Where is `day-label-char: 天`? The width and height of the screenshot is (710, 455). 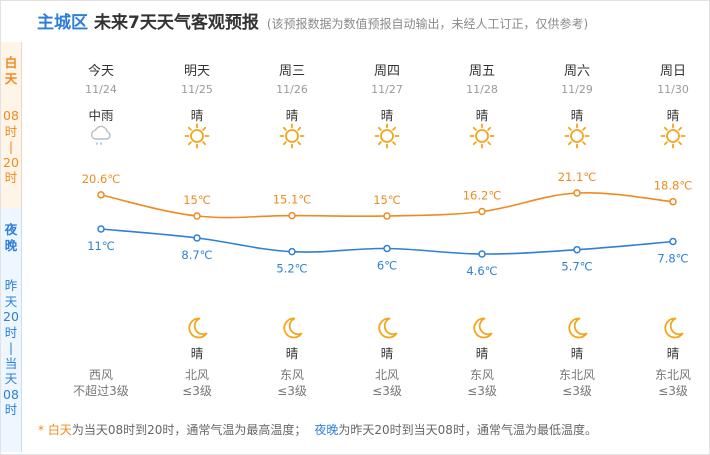
day-label-char: 天 is located at coordinates (11, 78).